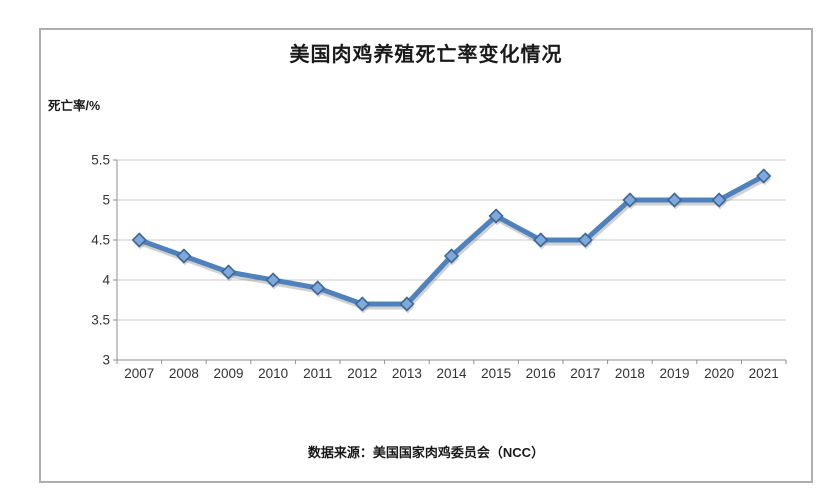 The height and width of the screenshot is (496, 834). What do you see at coordinates (764, 373) in the screenshot?
I see `x-axis-tick-label: 2021` at bounding box center [764, 373].